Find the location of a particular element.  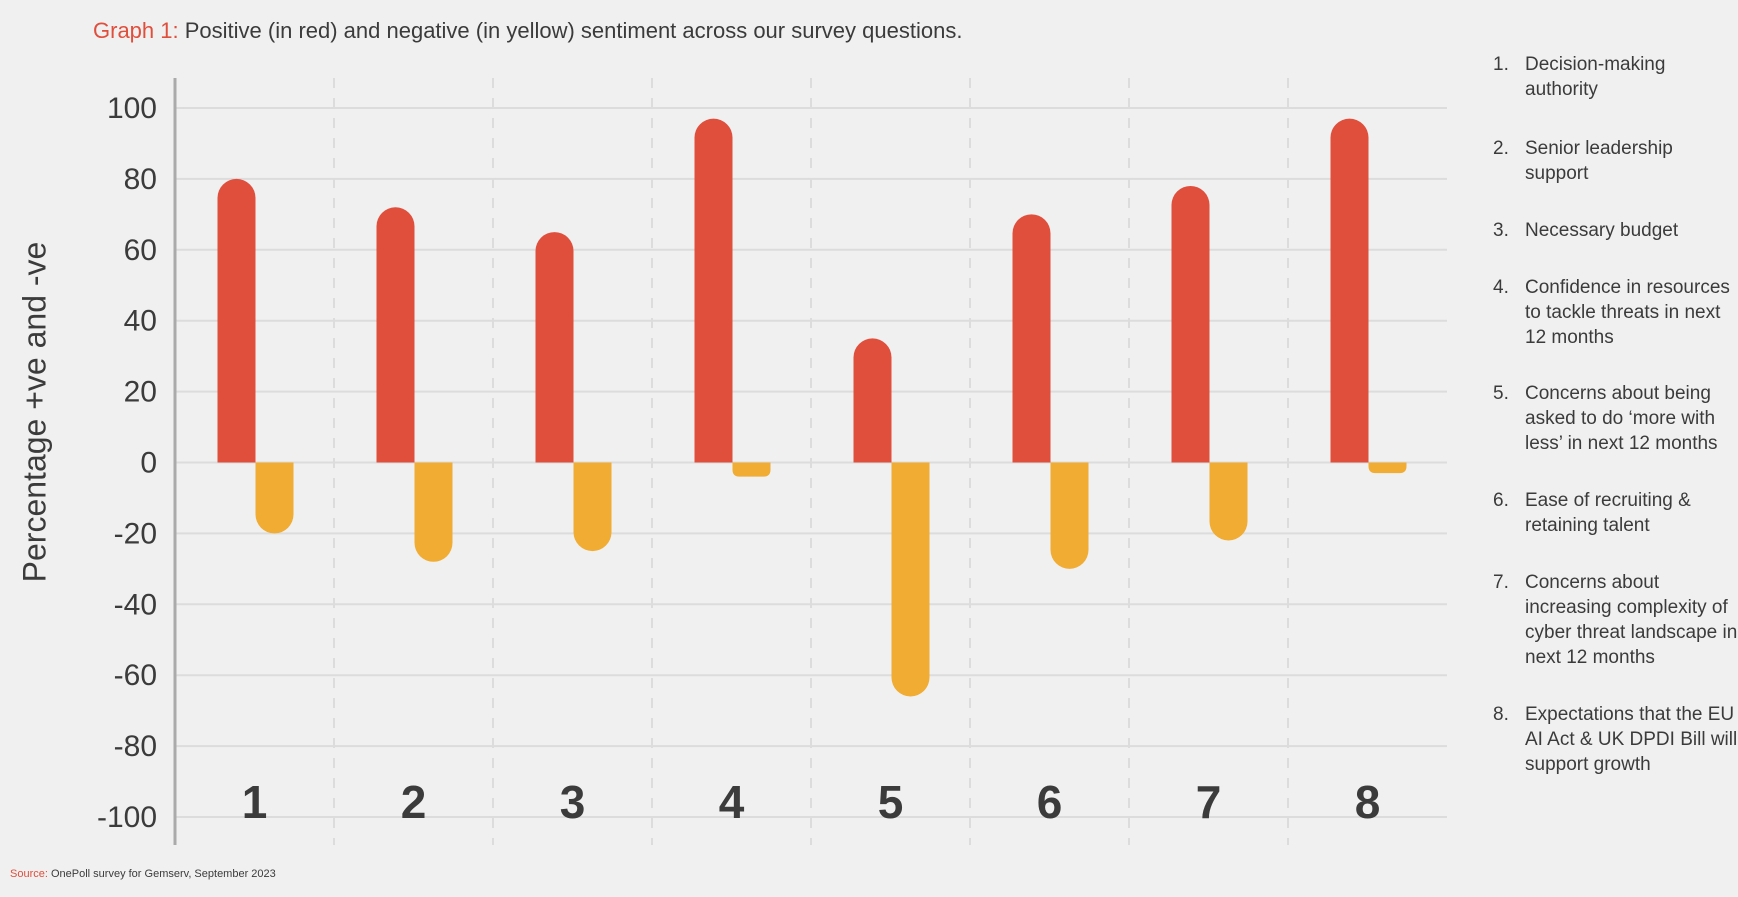

legend-item-number: 8. is located at coordinates (1501, 714).